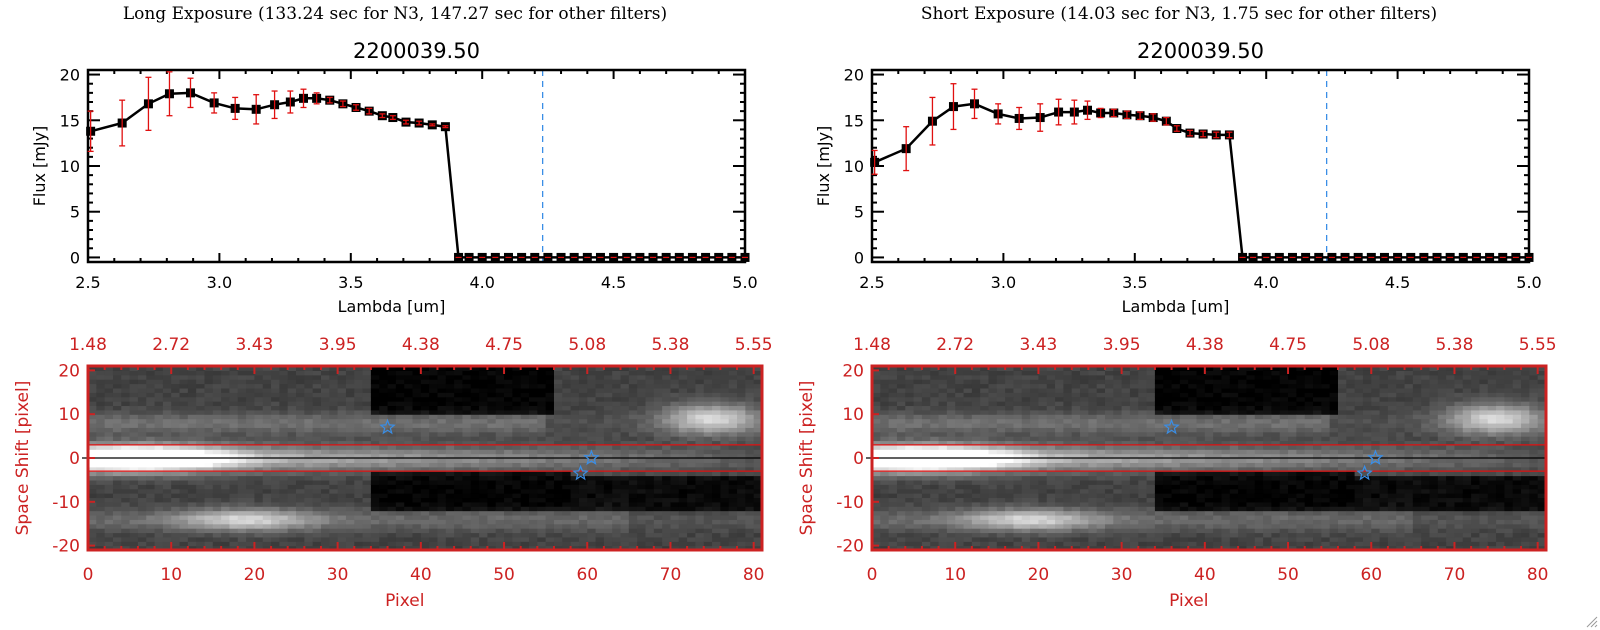 The image size is (1600, 630). Describe the element at coordinates (1058, 112) in the screenshot. I see `error-bar` at that location.